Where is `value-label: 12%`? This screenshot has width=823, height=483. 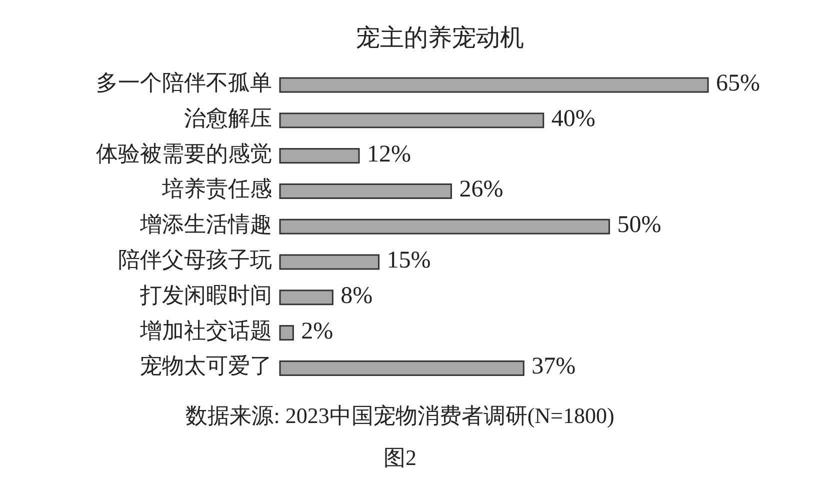
value-label: 12% is located at coordinates (389, 154).